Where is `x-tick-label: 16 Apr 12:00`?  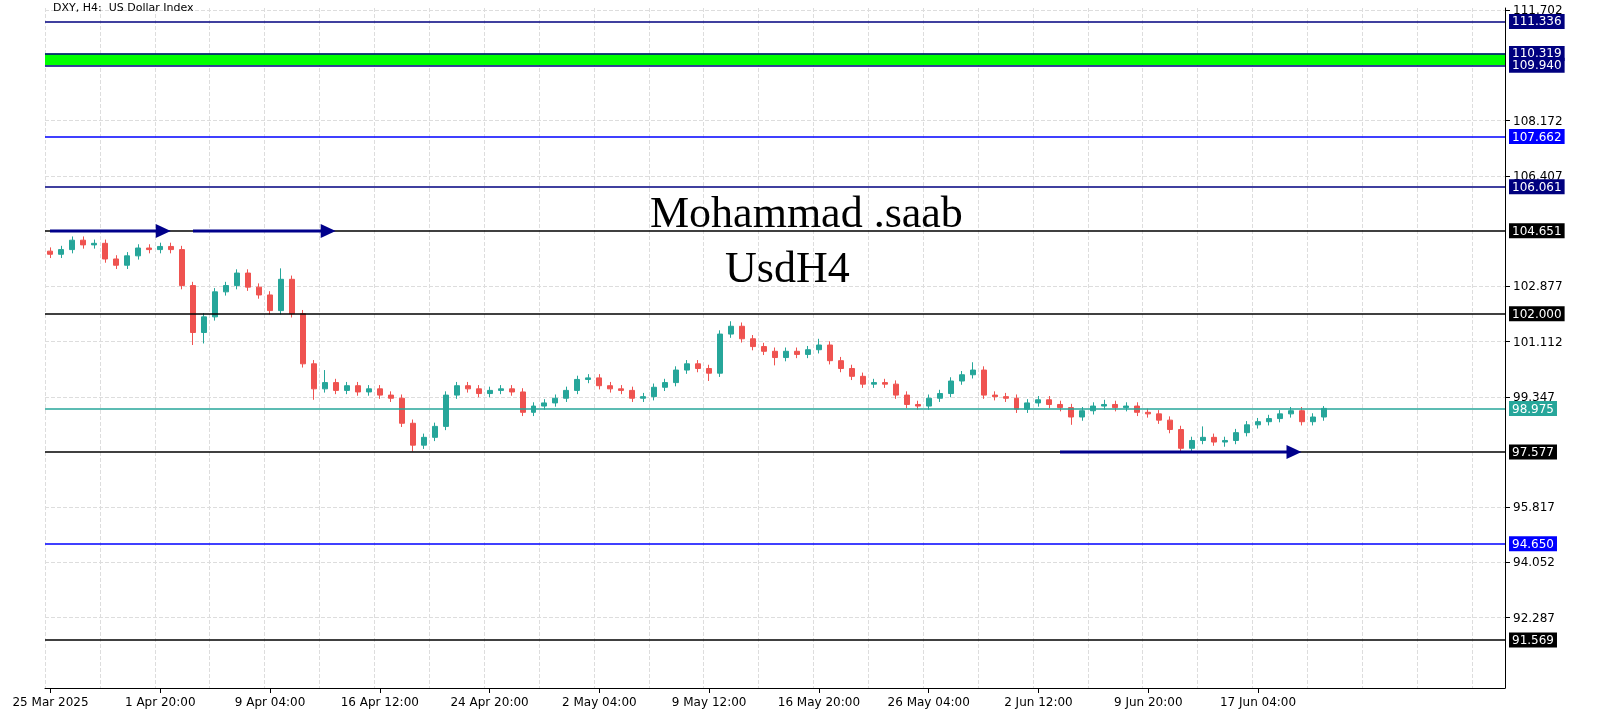 x-tick-label: 16 Apr 12:00 is located at coordinates (379, 702).